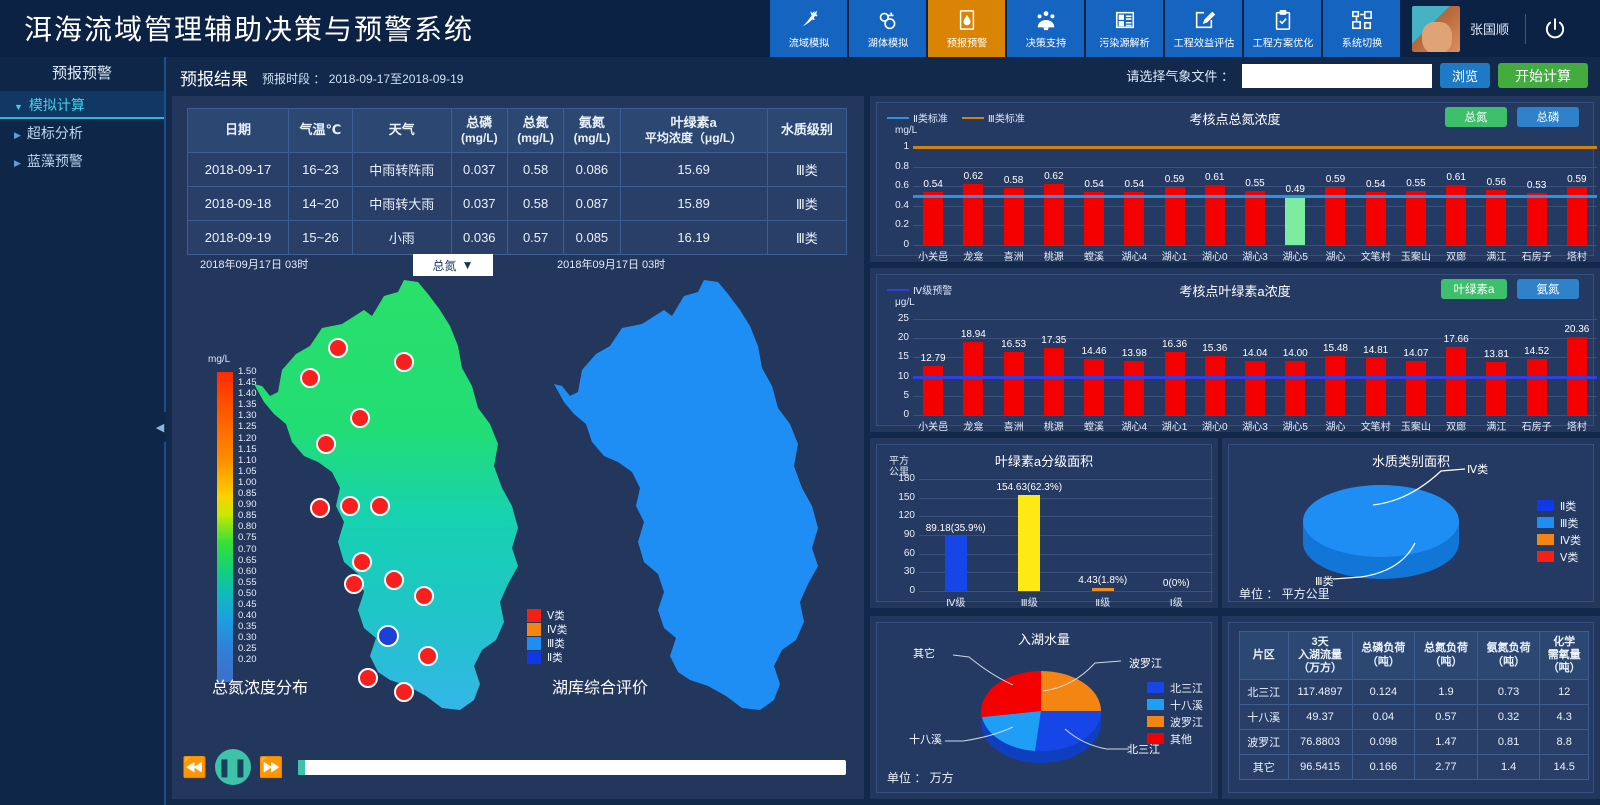  Describe the element at coordinates (1570, 540) in the screenshot. I see `legend-label: Ⅳ类` at that location.